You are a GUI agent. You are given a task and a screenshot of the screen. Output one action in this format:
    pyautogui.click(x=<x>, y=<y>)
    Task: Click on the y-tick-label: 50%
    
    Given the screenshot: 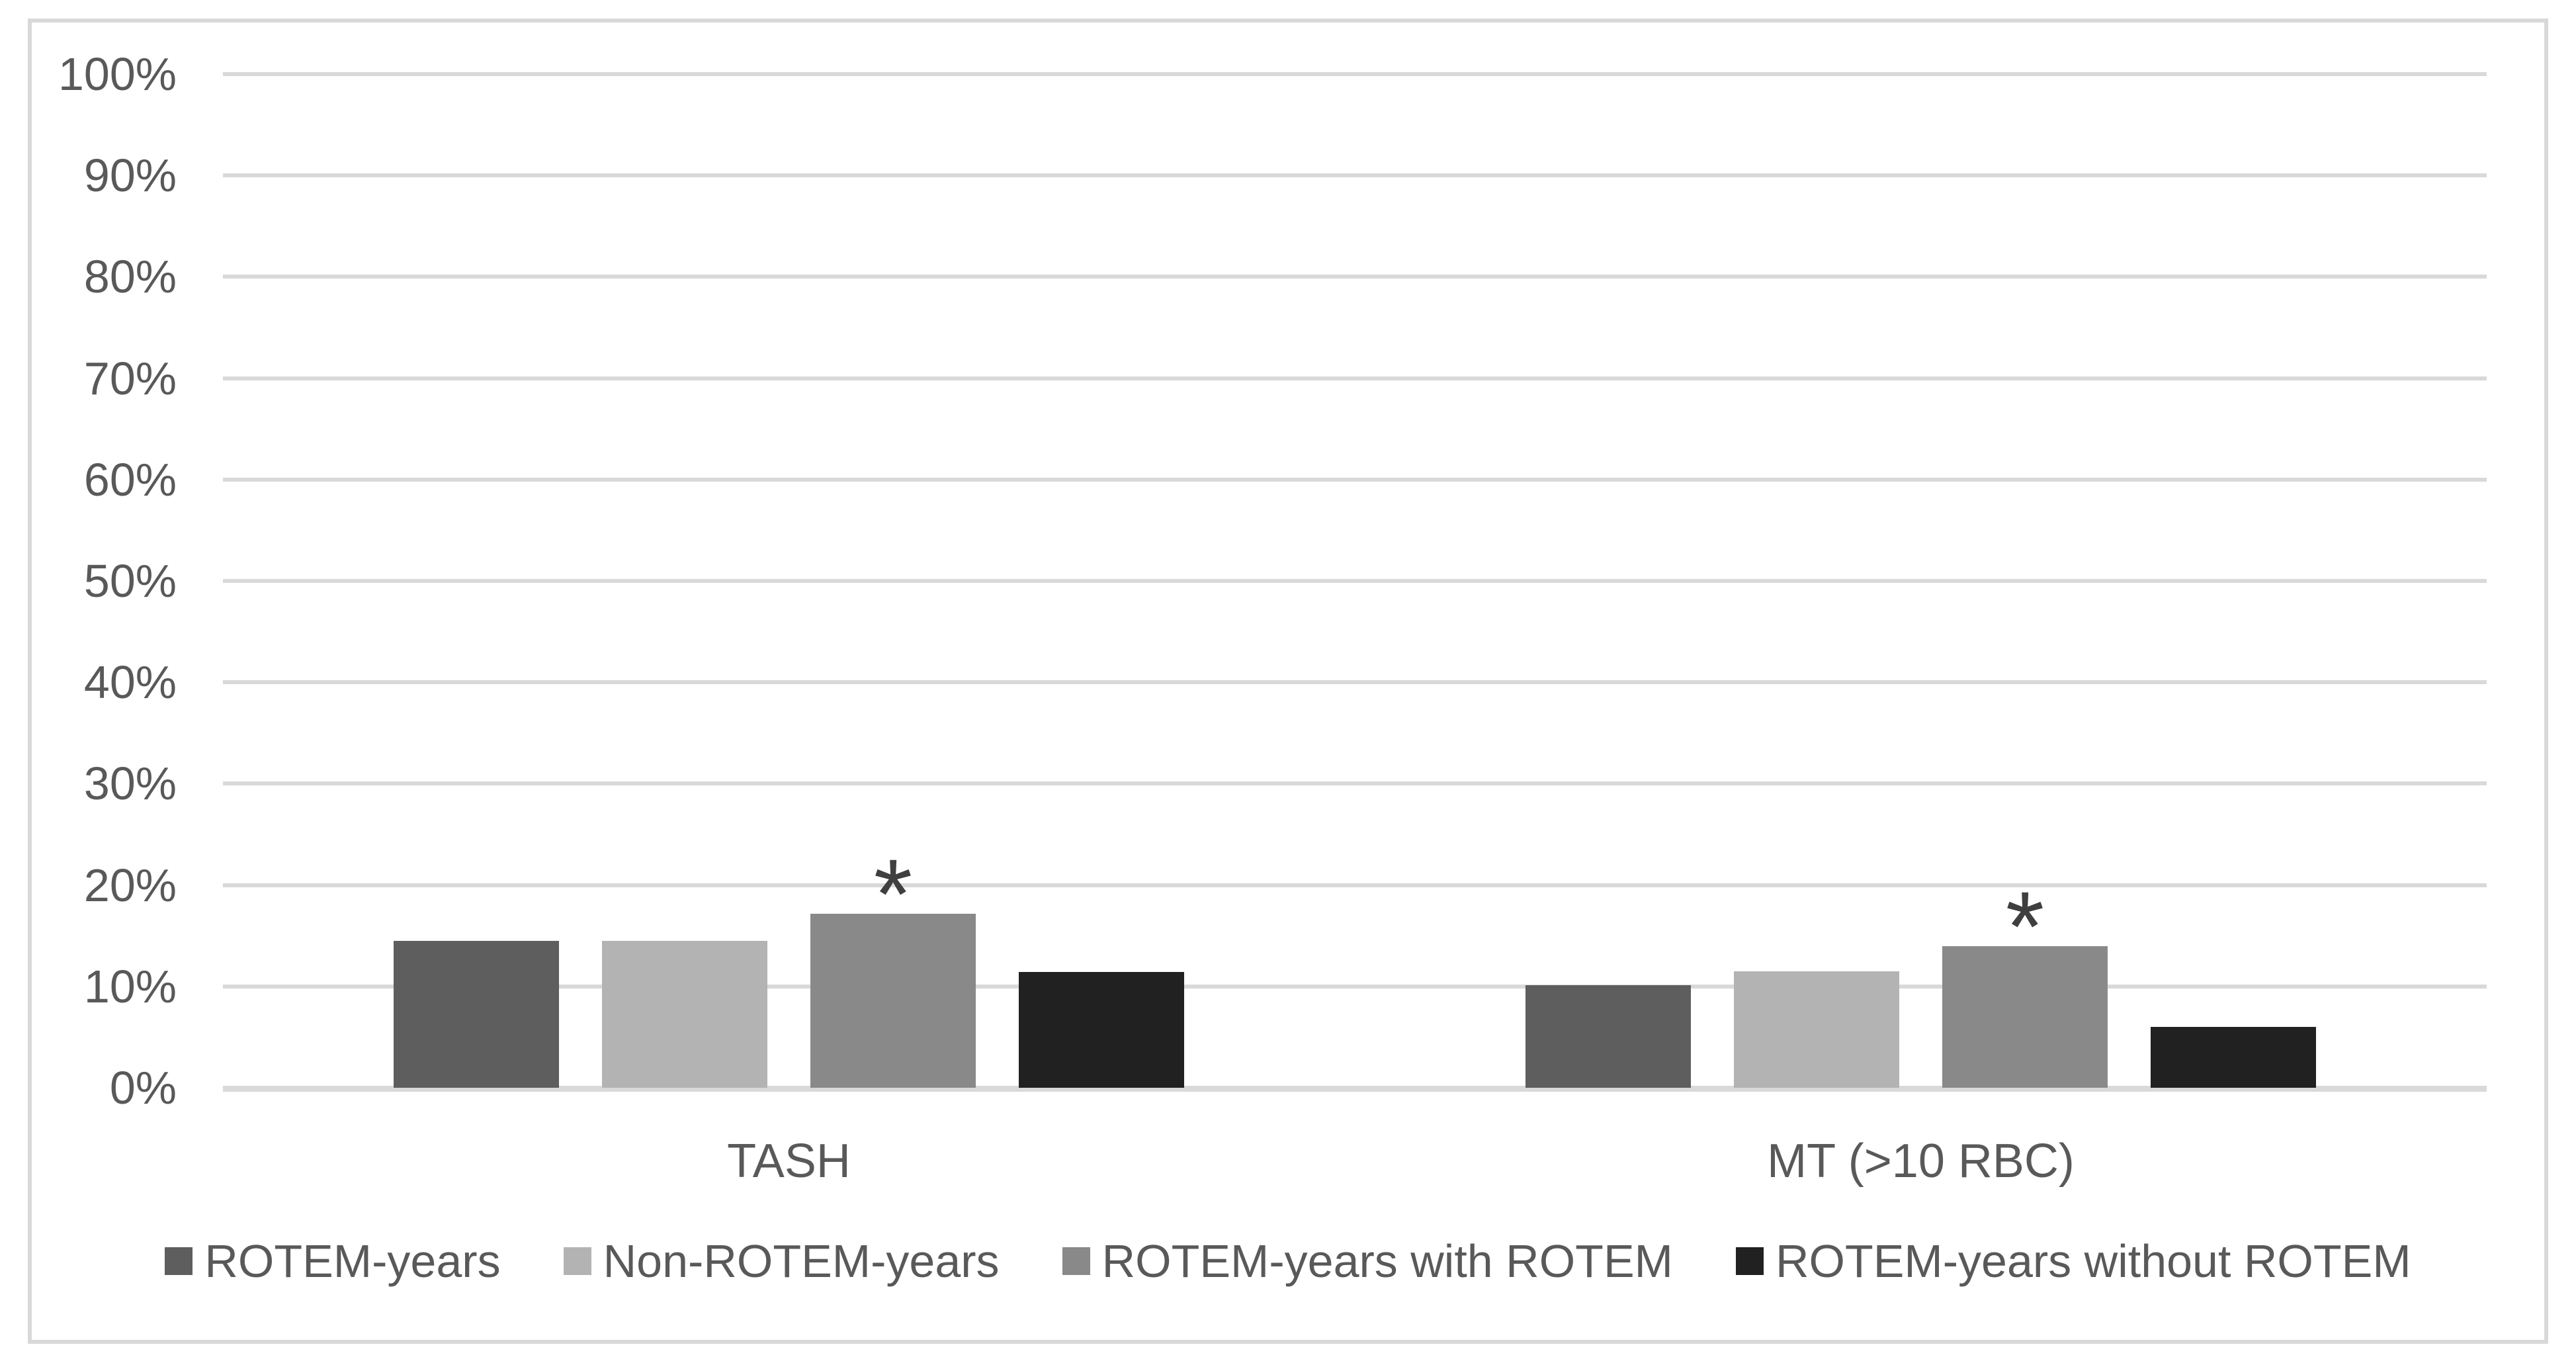 What is the action you would take?
    pyautogui.click(x=130, y=581)
    